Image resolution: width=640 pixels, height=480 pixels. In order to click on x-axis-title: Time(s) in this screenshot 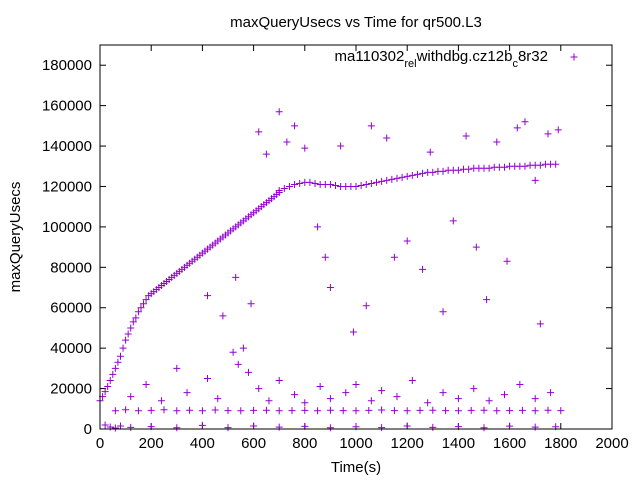, I will do `click(356, 467)`.